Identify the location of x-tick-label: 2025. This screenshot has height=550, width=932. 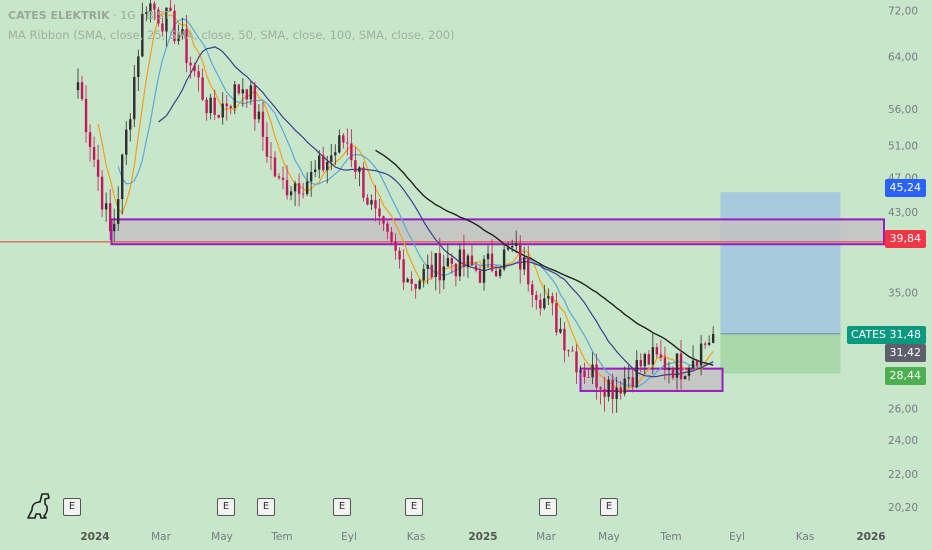
(482, 537).